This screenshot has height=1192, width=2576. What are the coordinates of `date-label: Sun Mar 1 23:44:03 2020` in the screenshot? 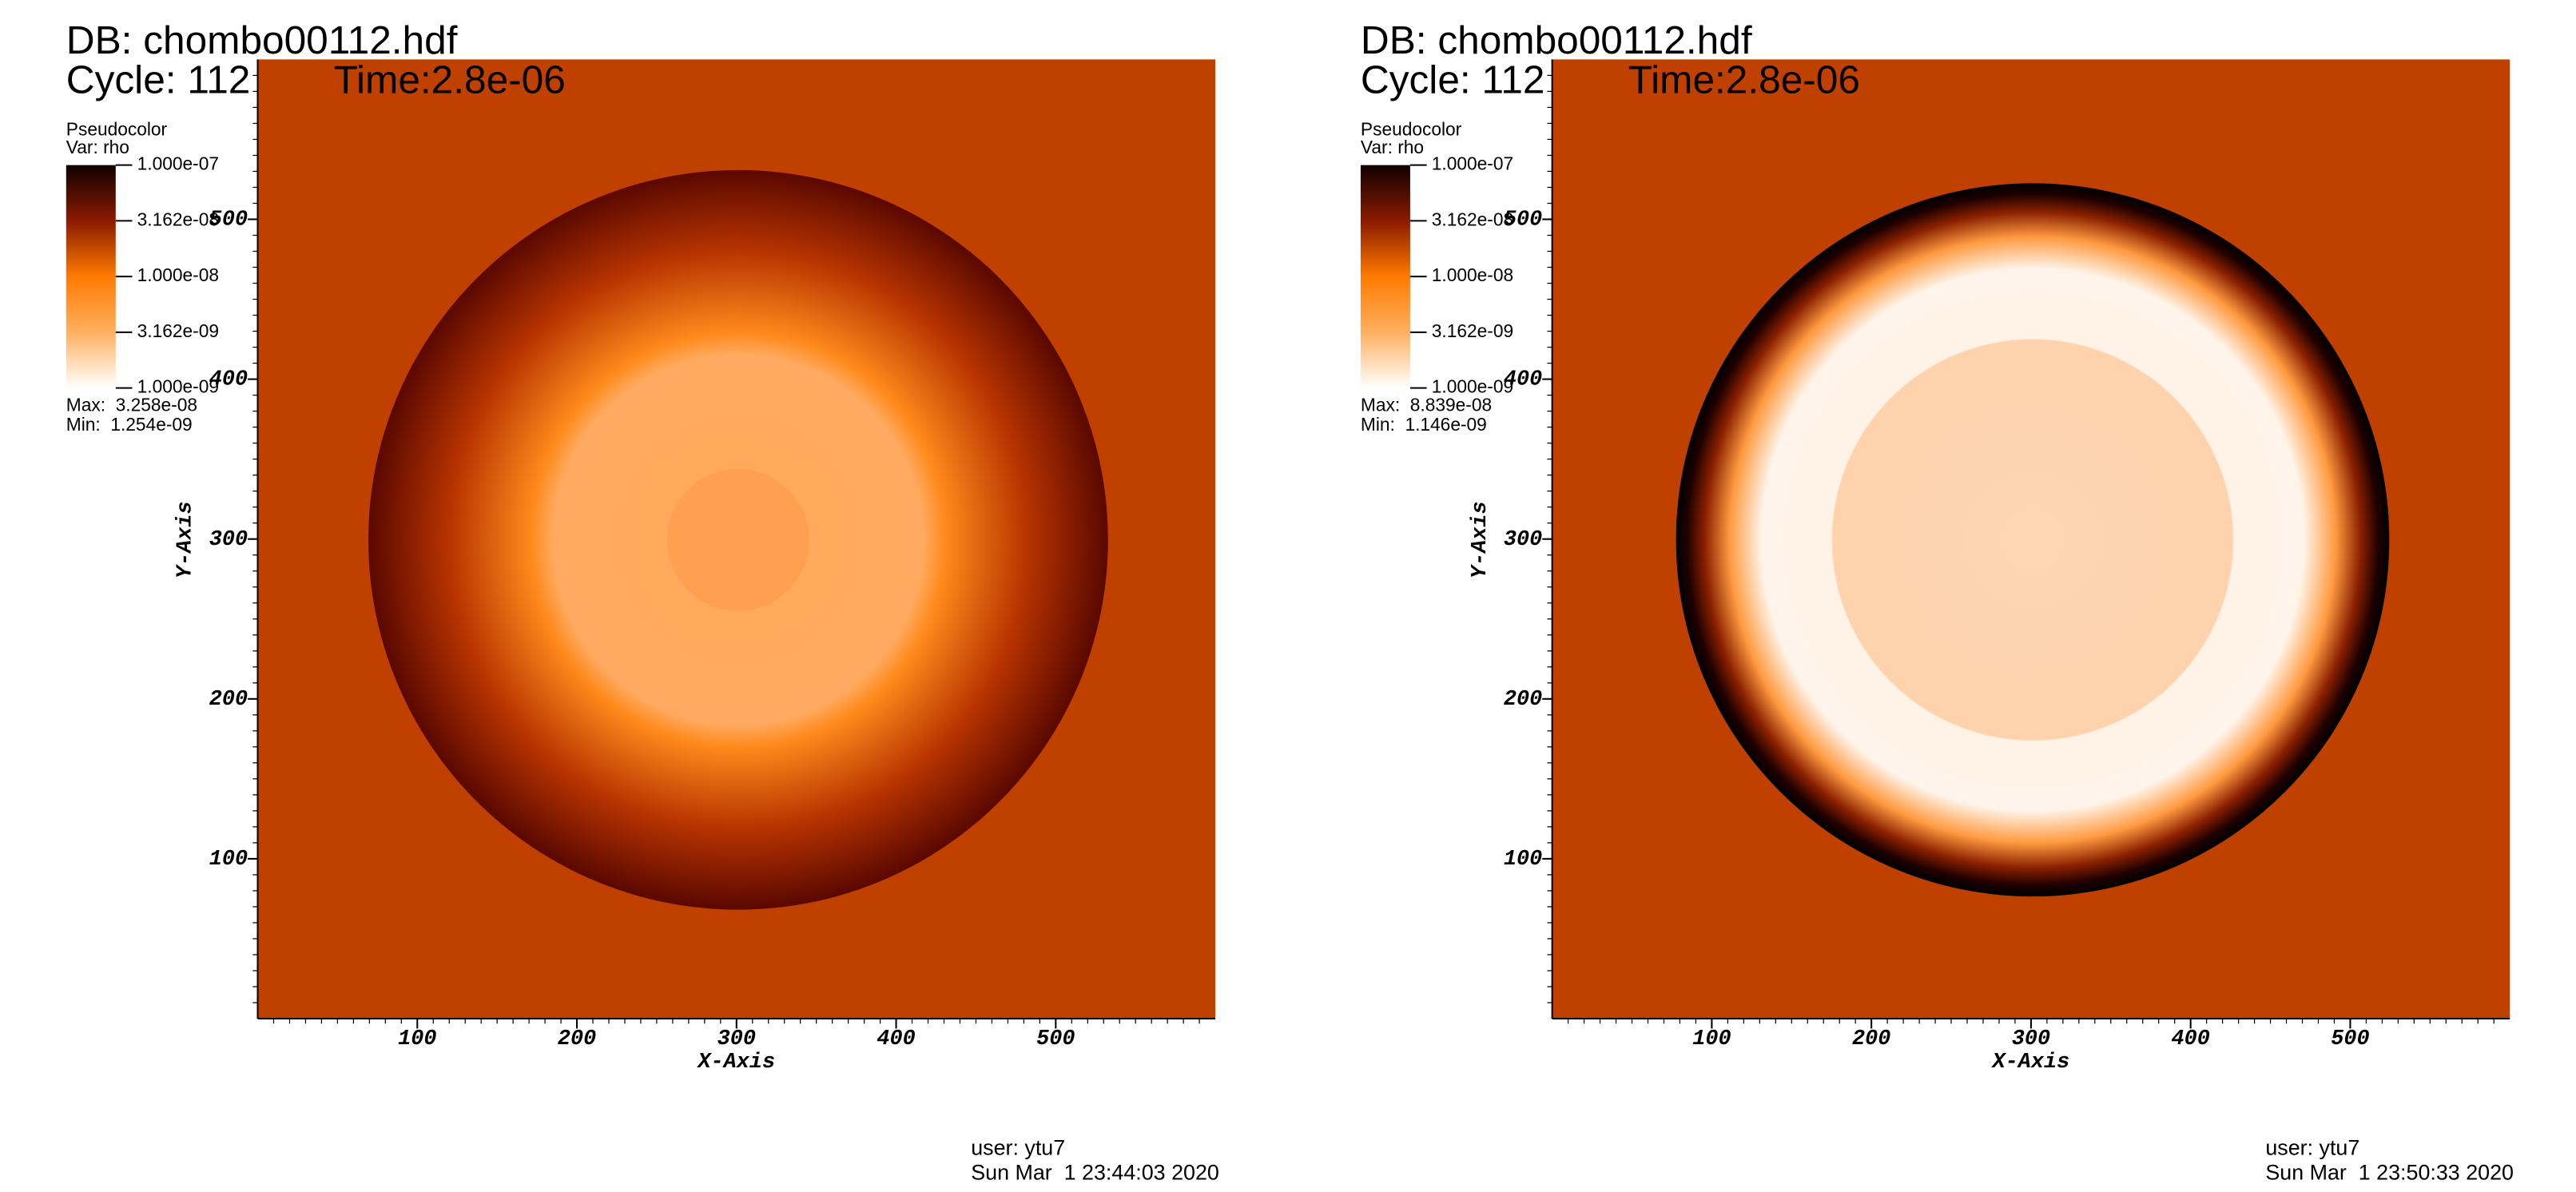 It's located at (1095, 1172).